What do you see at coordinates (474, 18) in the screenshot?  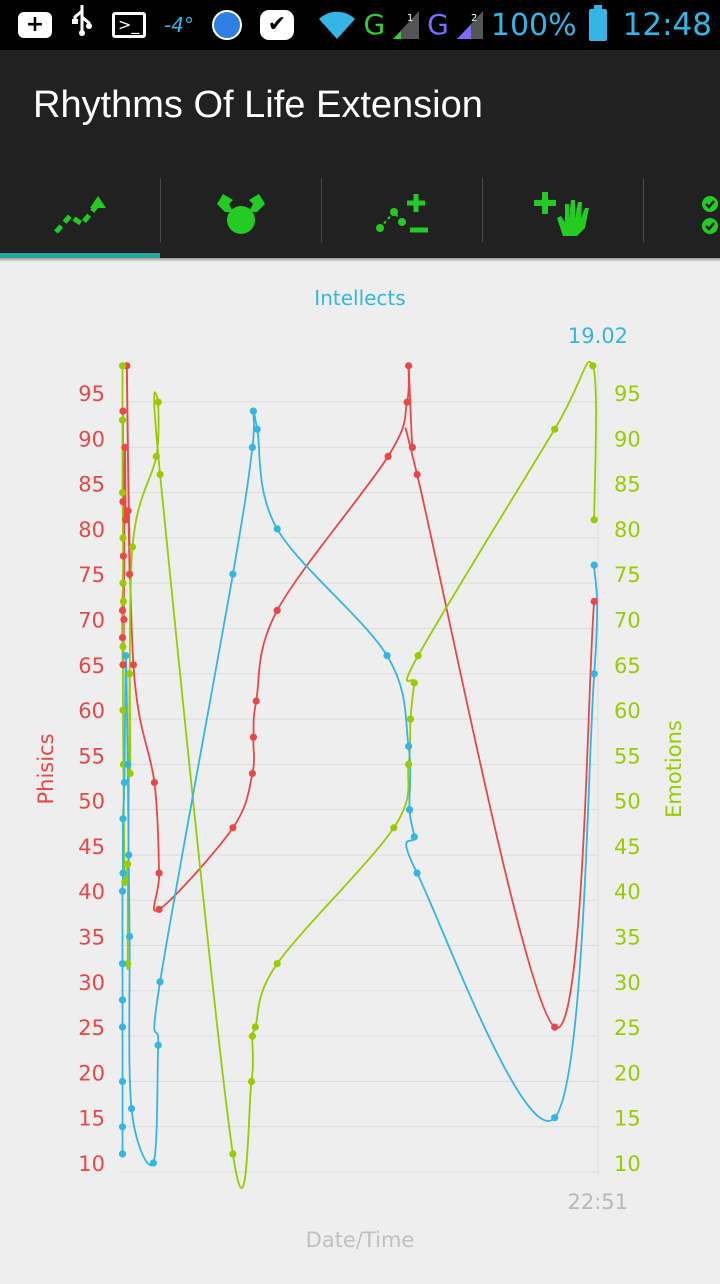 I see `sim-2-label: 2` at bounding box center [474, 18].